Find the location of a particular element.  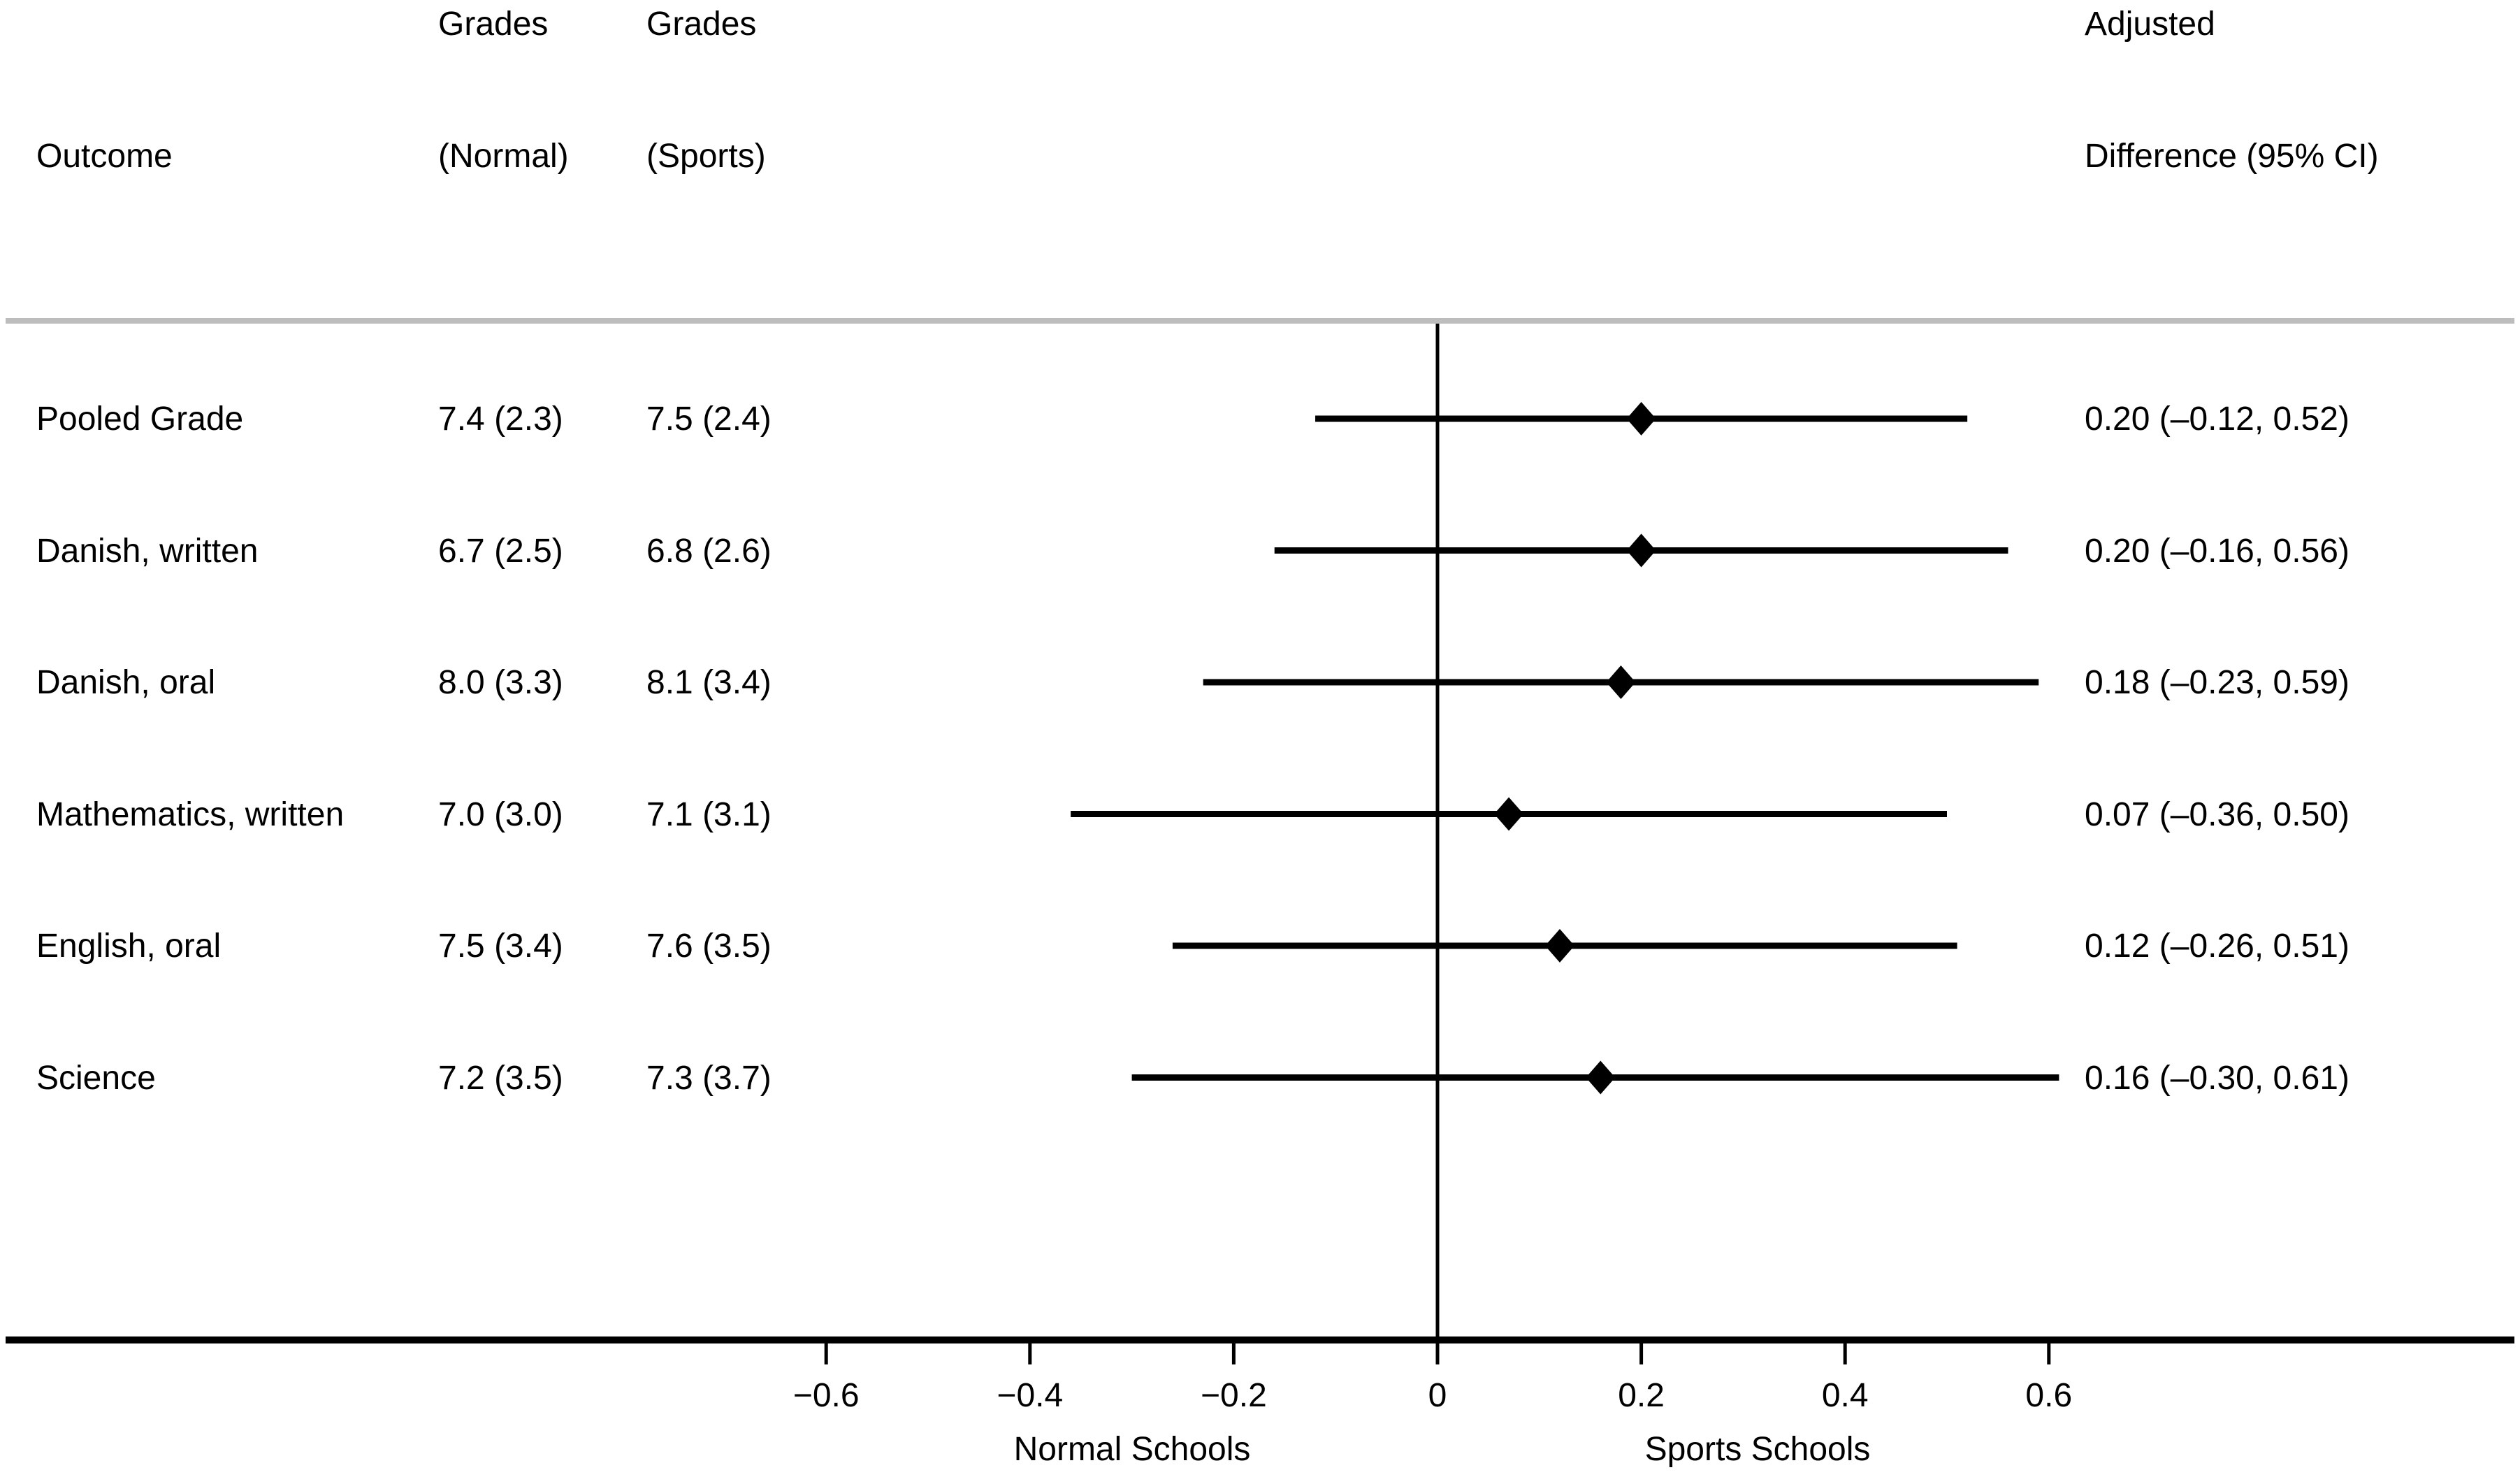

grades-normal-value: 7.0 (3.0) is located at coordinates (501, 814).